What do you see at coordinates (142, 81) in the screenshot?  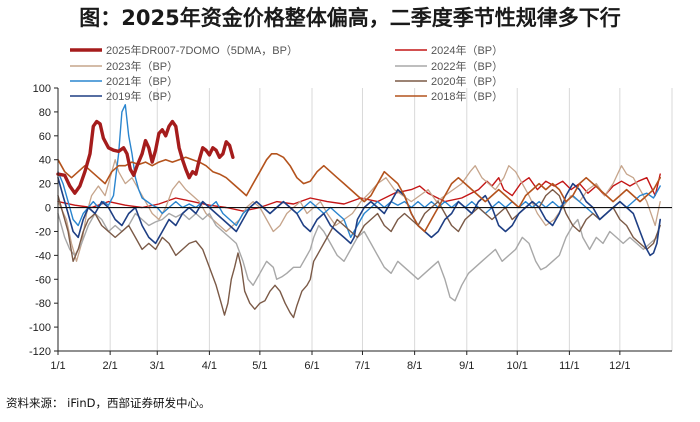 I see `legend-label-4: 2021年（BP）` at bounding box center [142, 81].